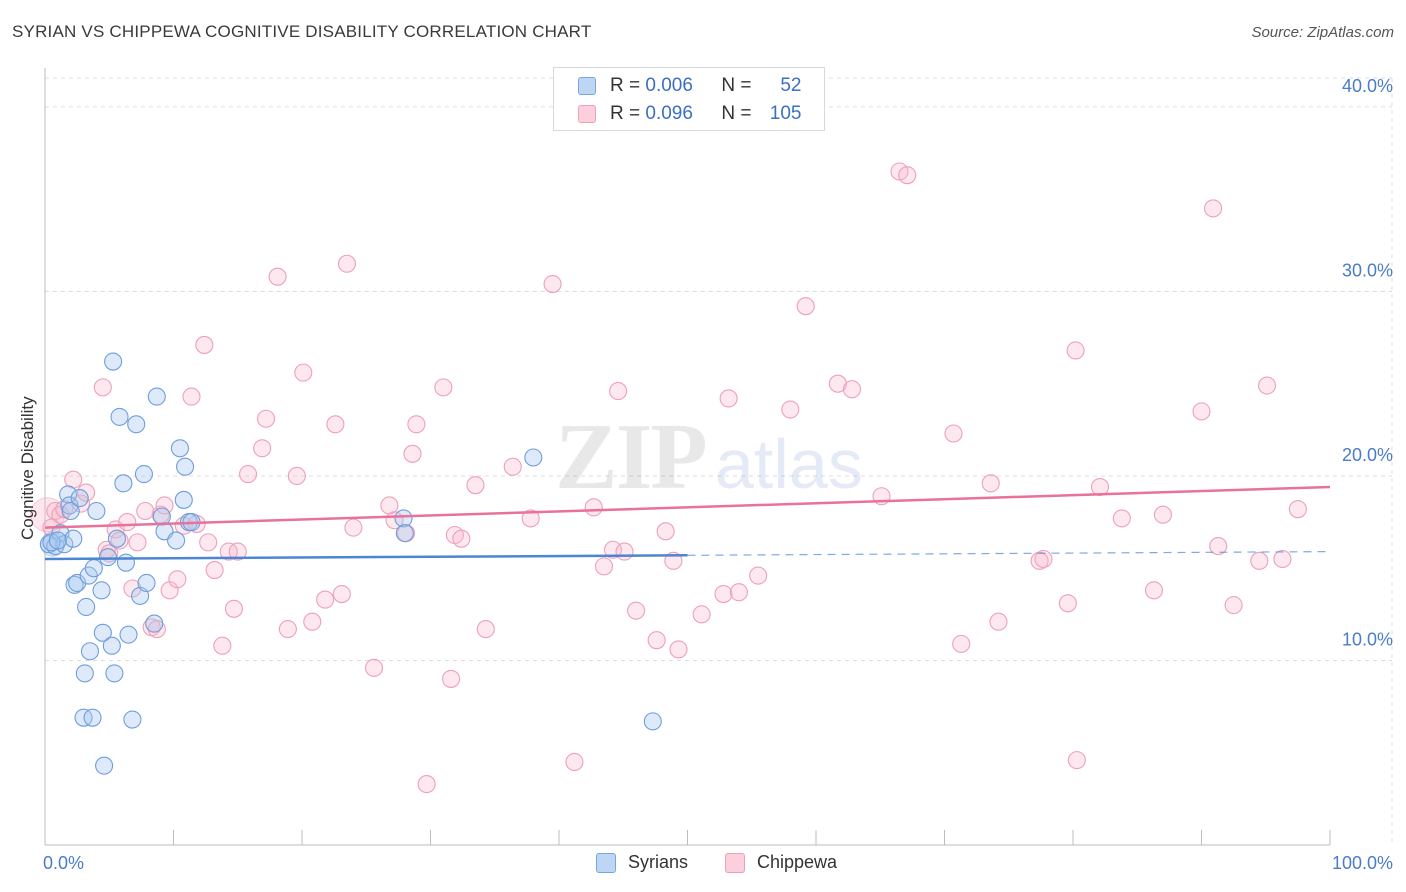 This screenshot has width=1406, height=892. I want to click on source-label: Source: ZipAtlas.com, so click(1322, 32).